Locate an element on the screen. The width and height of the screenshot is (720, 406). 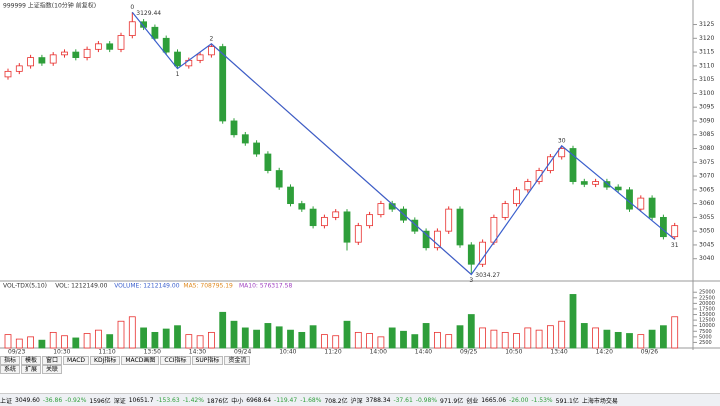
text: -1.68% is located at coordinates (311, 400).